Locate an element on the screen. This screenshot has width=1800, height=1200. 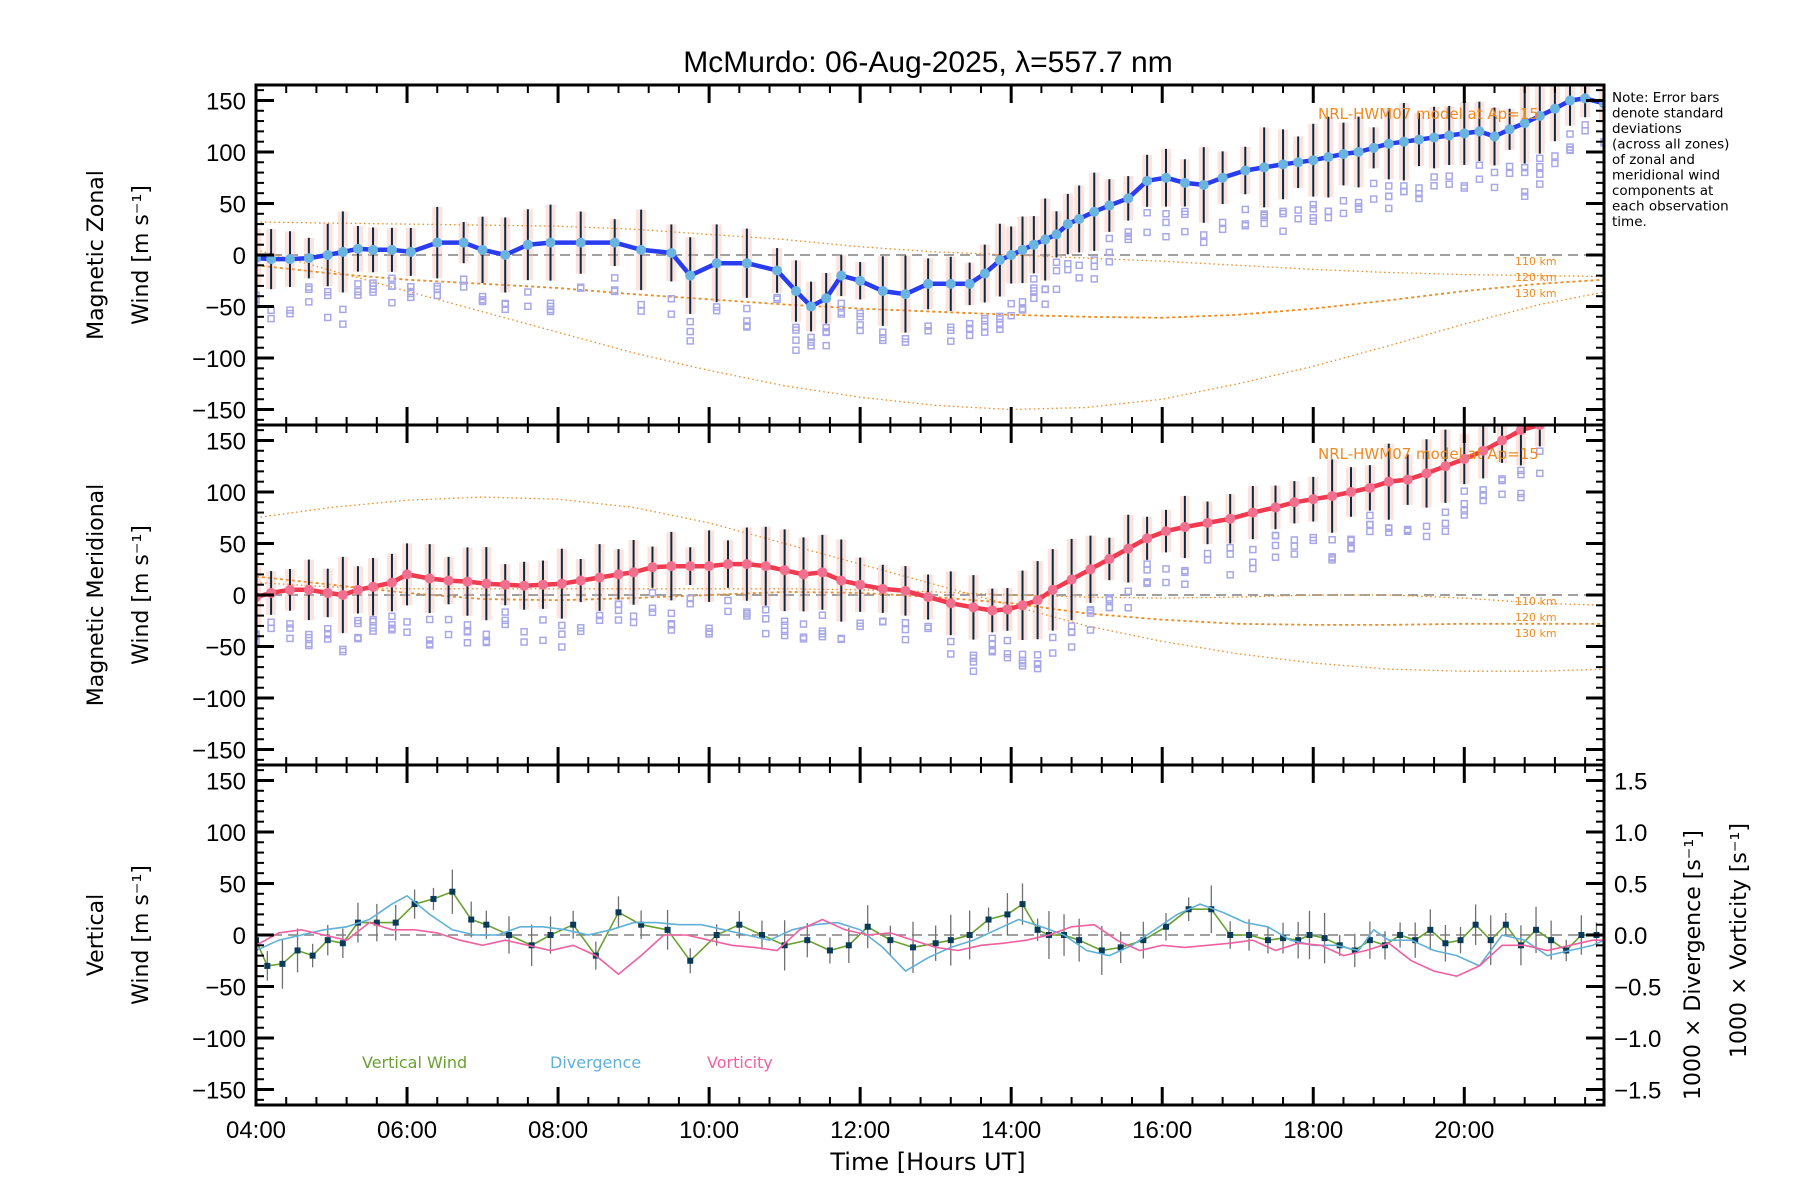
note-line: components at is located at coordinates (1662, 191).